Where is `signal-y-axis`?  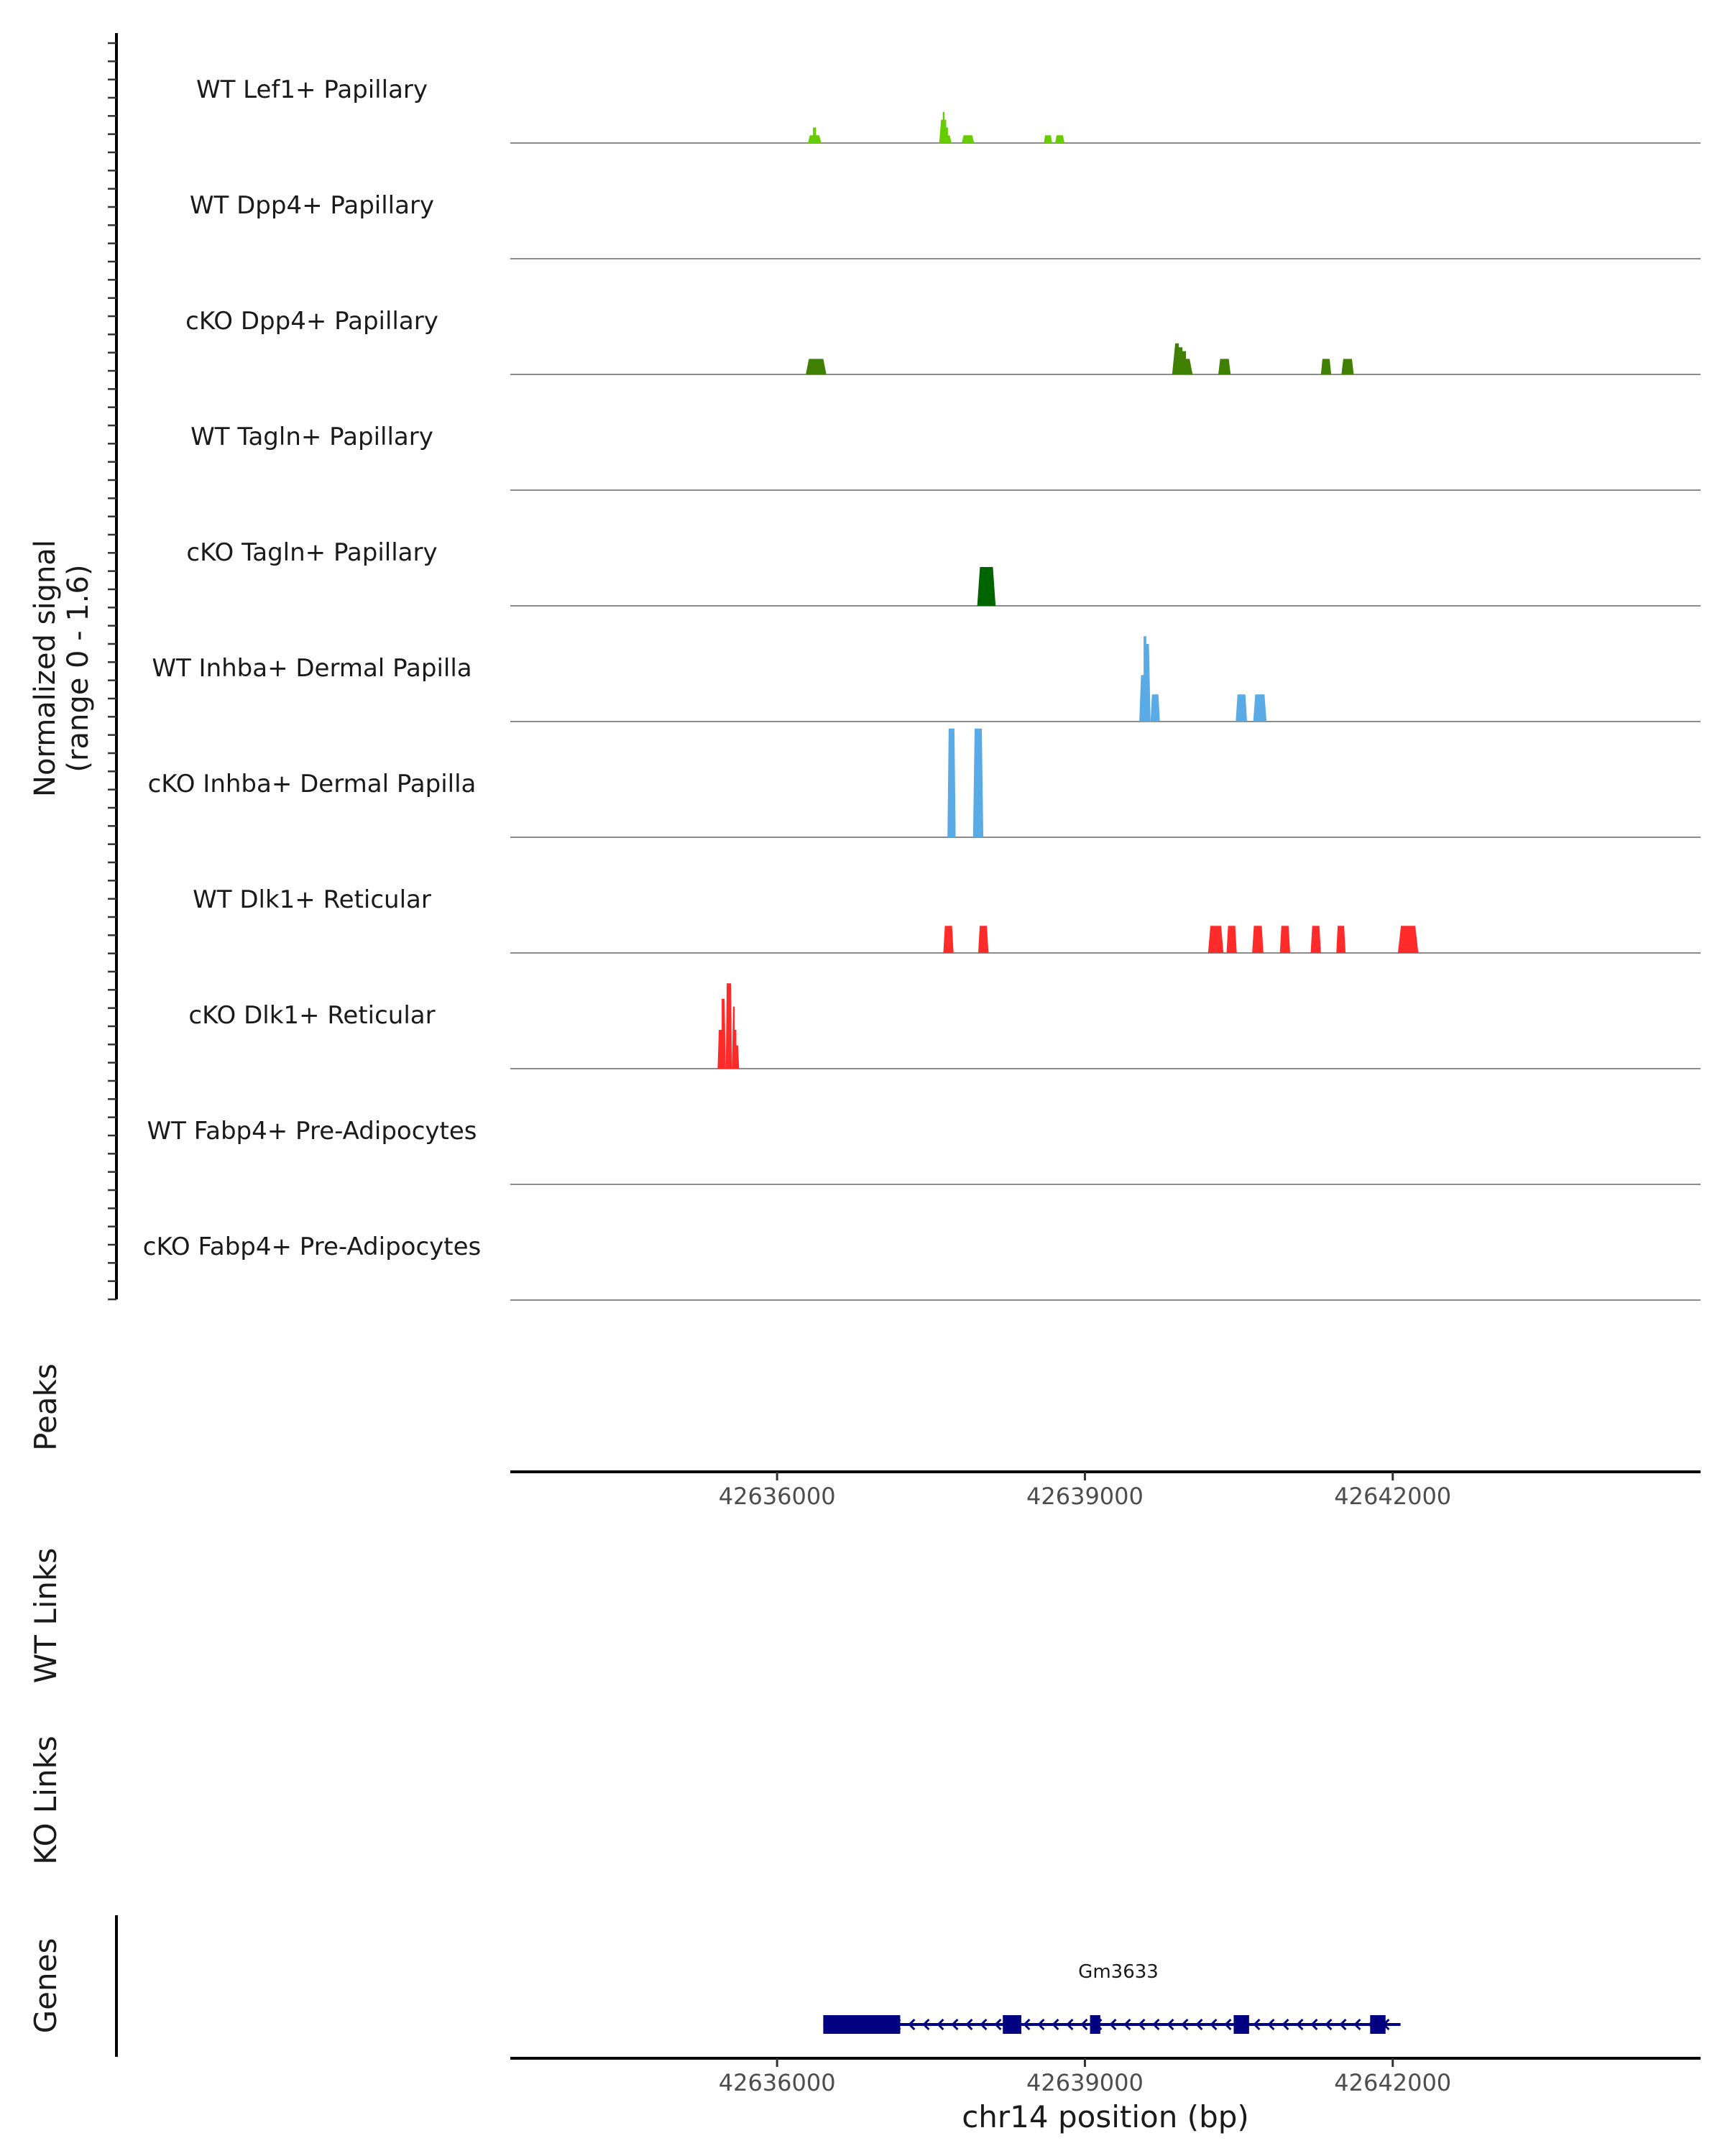 signal-y-axis is located at coordinates (113, 667).